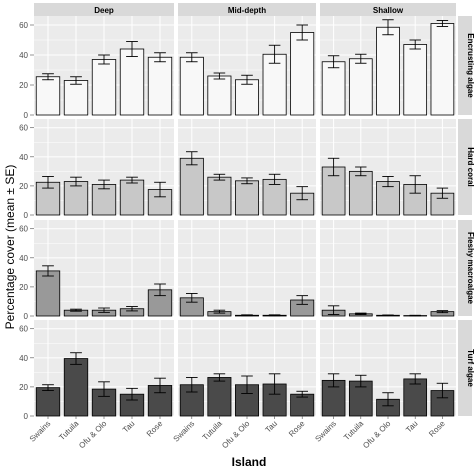  Describe the element at coordinates (10, 247) in the screenshot. I see `y-axis-title: Percentage cover (mean ± SE)` at that location.